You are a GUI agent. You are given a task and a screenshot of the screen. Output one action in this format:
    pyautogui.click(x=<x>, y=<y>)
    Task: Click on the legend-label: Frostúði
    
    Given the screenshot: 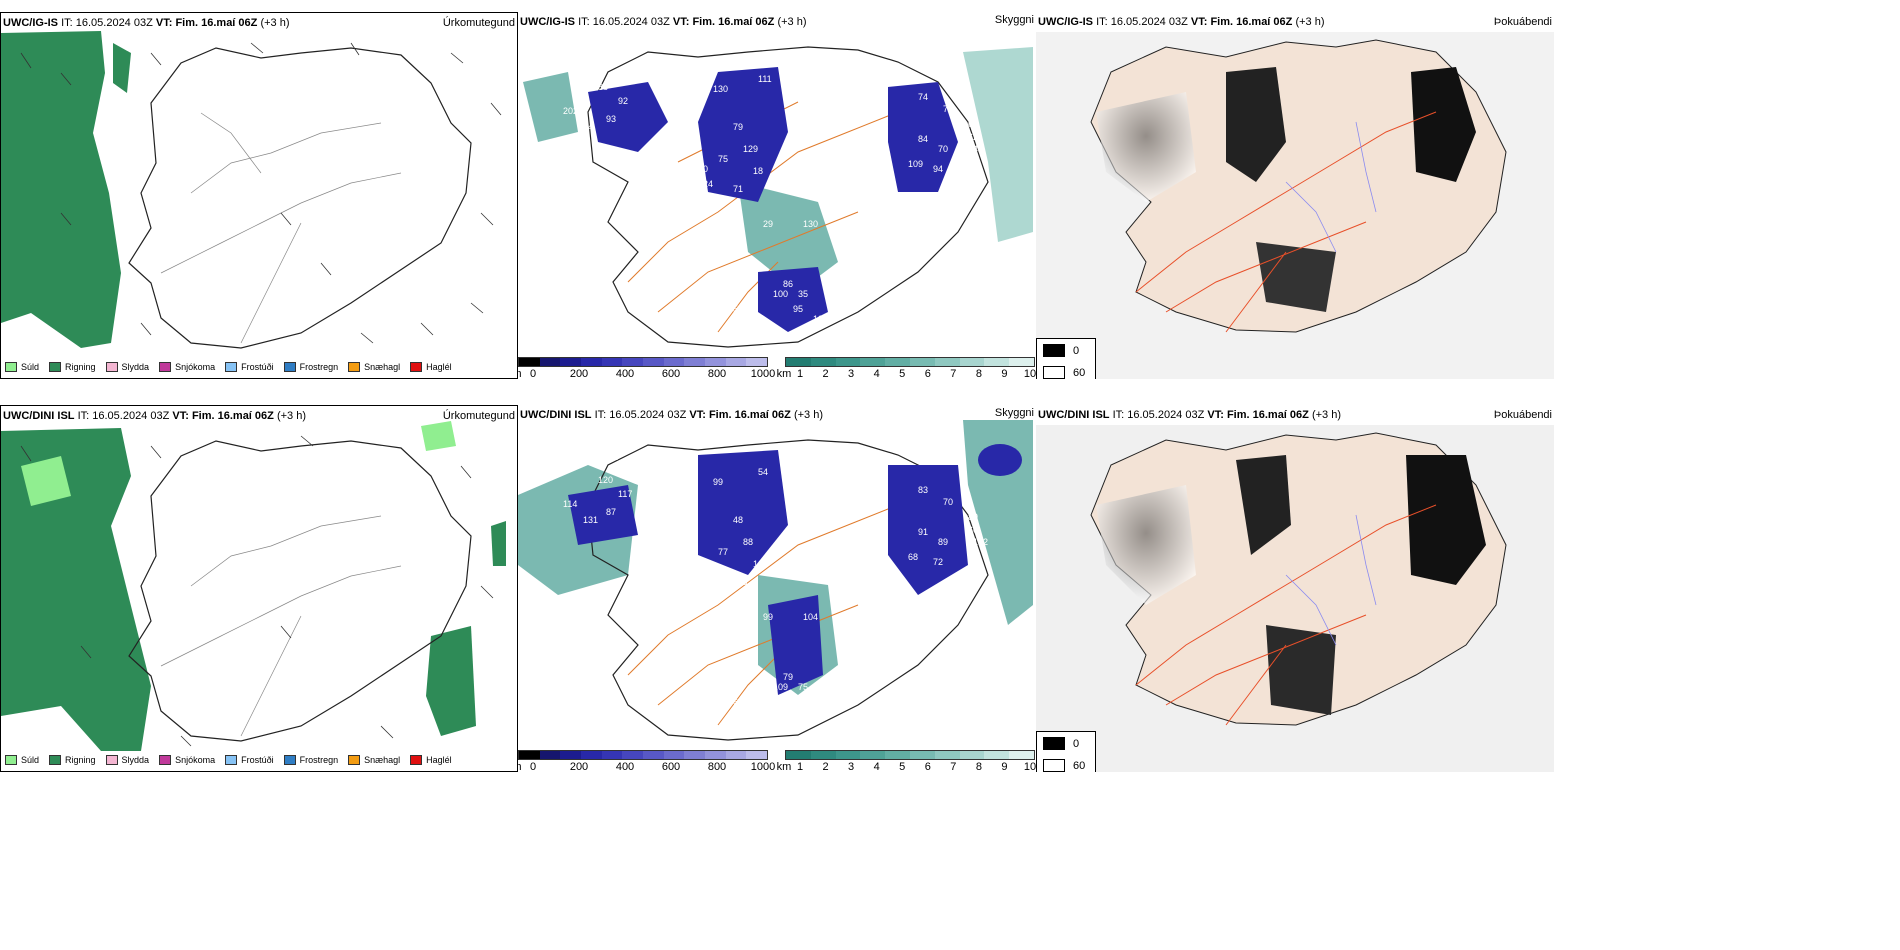 What is the action you would take?
    pyautogui.click(x=257, y=367)
    